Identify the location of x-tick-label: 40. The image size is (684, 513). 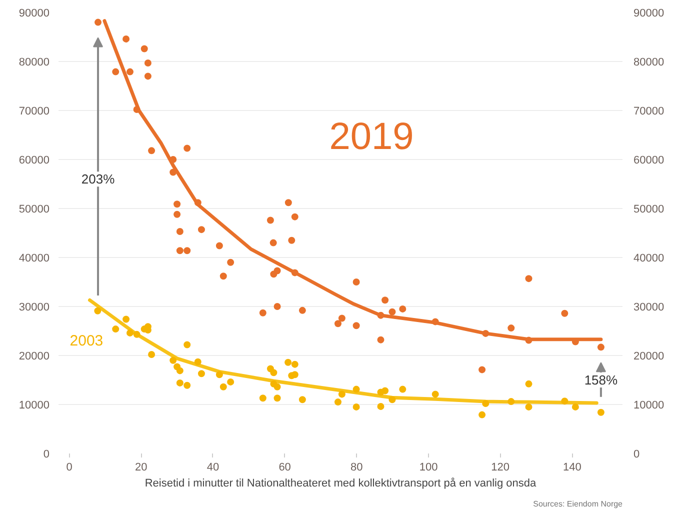
(213, 468).